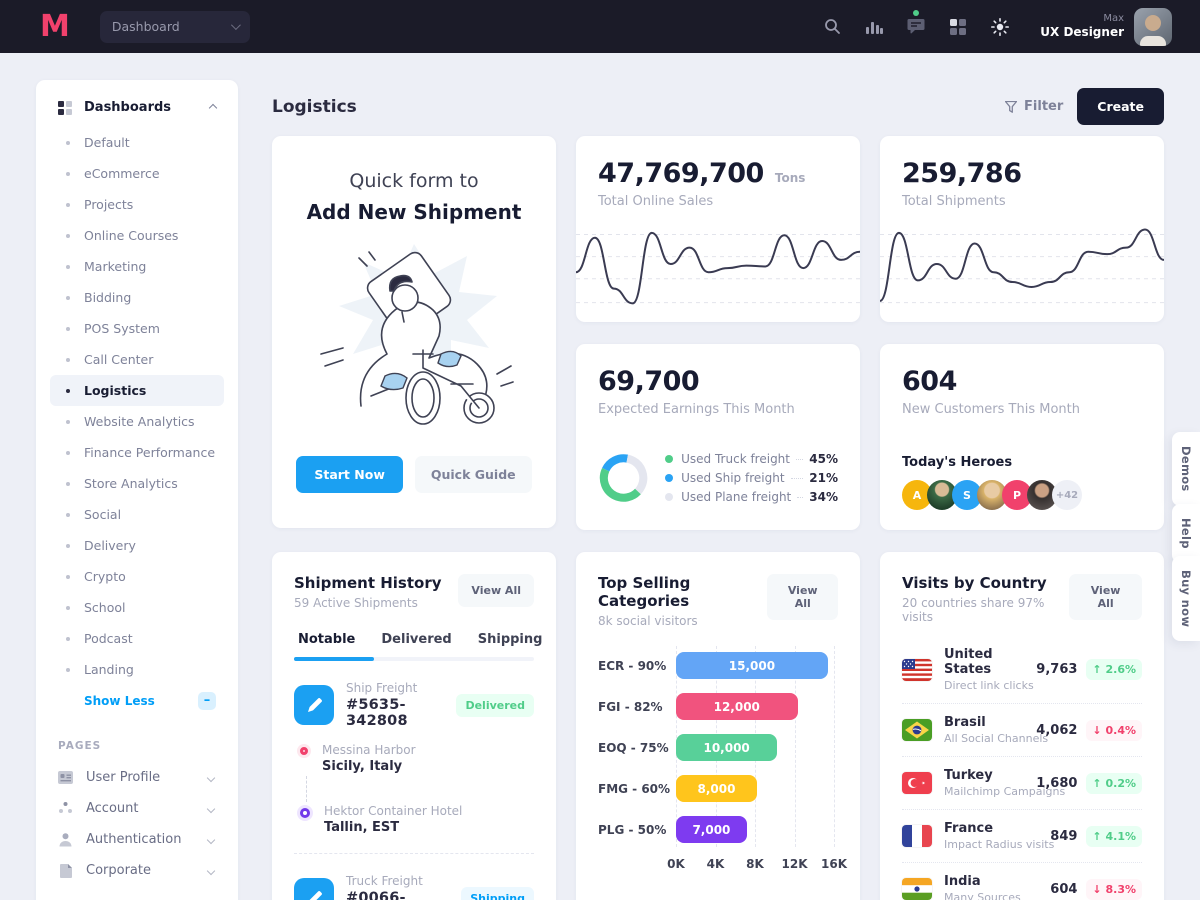 The width and height of the screenshot is (1200, 900). What do you see at coordinates (1034, 106) in the screenshot?
I see `filter-button: Filter` at bounding box center [1034, 106].